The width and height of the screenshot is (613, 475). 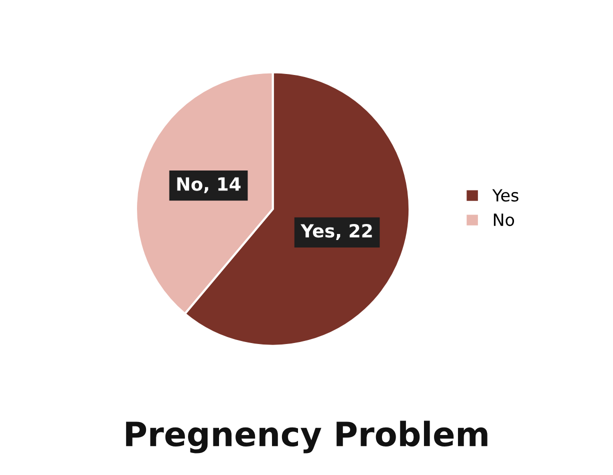 What do you see at coordinates (504, 220) in the screenshot?
I see `legend-label: No` at bounding box center [504, 220].